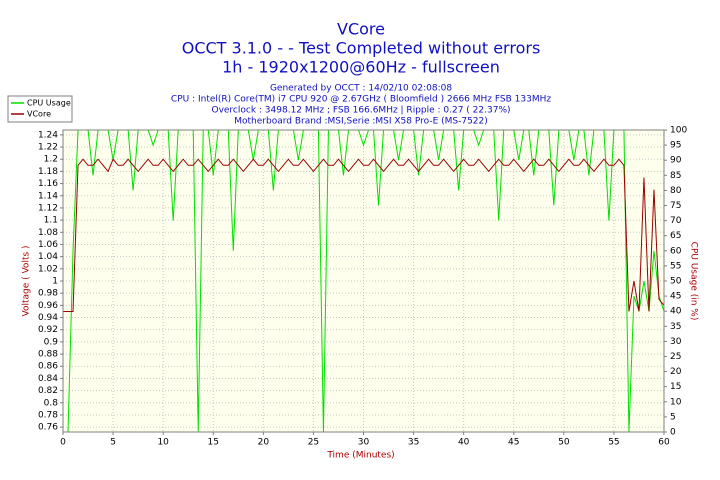 The image size is (720, 480). Describe the element at coordinates (48, 233) in the screenshot. I see `y-tick-label: 1.08` at that location.